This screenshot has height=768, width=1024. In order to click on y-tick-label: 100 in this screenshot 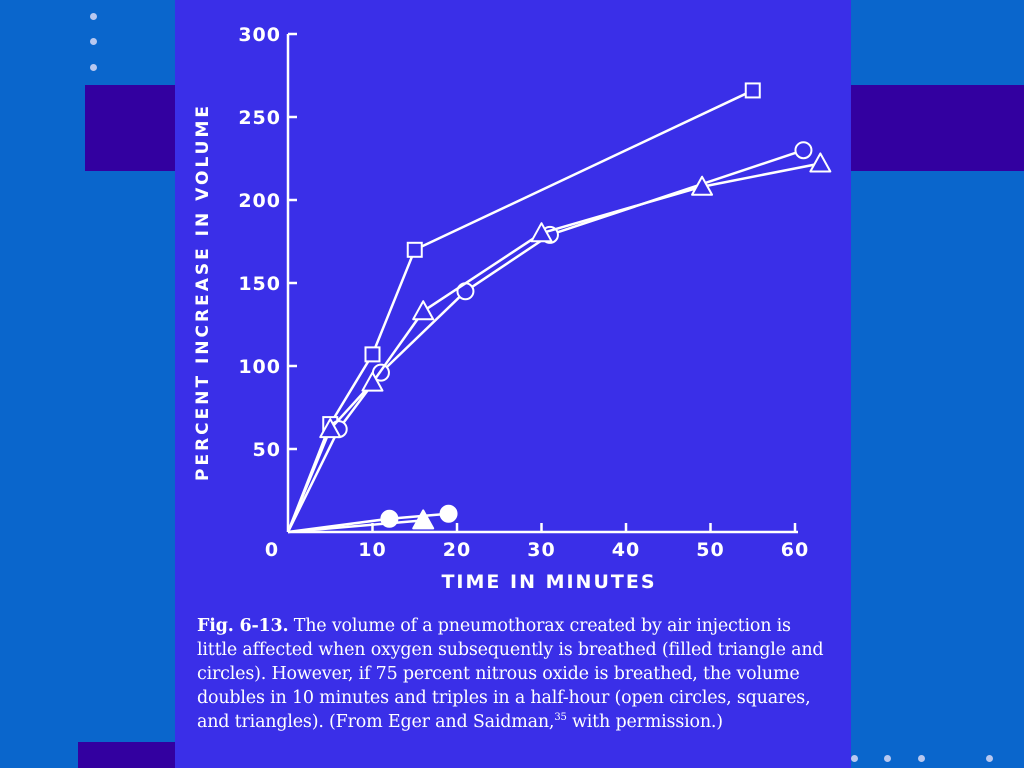, I will do `click(259, 367)`.